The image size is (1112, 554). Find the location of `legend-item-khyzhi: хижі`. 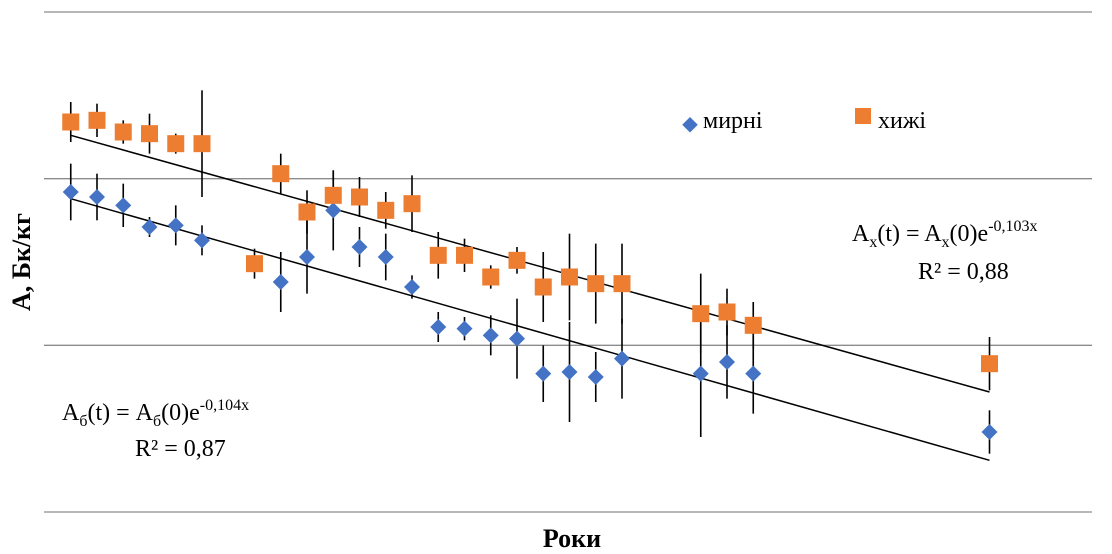

legend-item-khyzhi: хижі is located at coordinates (890, 121).